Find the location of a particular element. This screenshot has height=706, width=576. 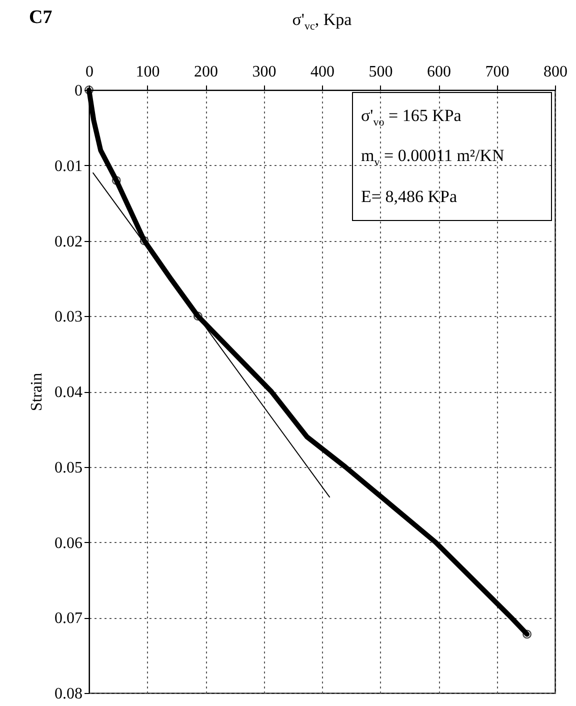

y-axis-title: Strain is located at coordinates (37, 392).